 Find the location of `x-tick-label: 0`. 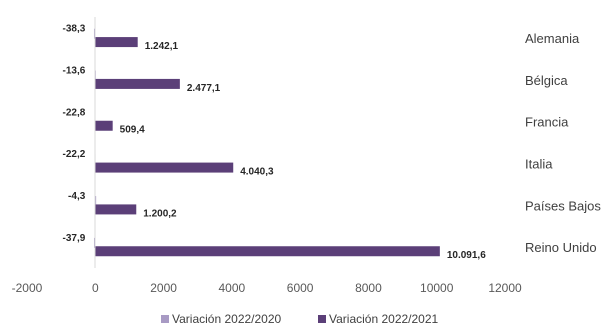

x-tick-label: 0 is located at coordinates (95, 288).